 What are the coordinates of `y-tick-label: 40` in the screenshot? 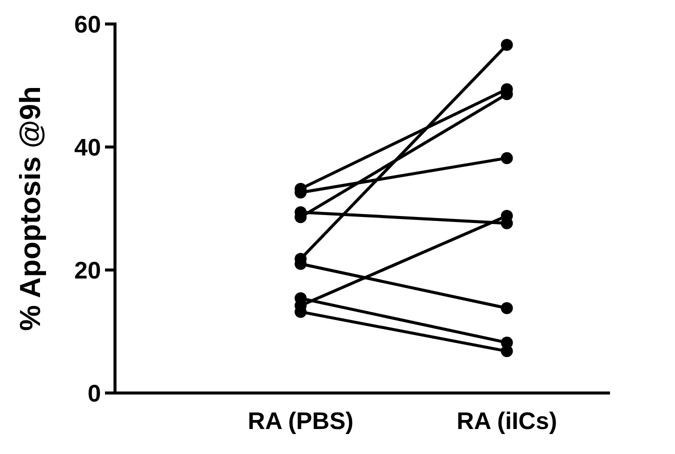 It's located at (87, 148).